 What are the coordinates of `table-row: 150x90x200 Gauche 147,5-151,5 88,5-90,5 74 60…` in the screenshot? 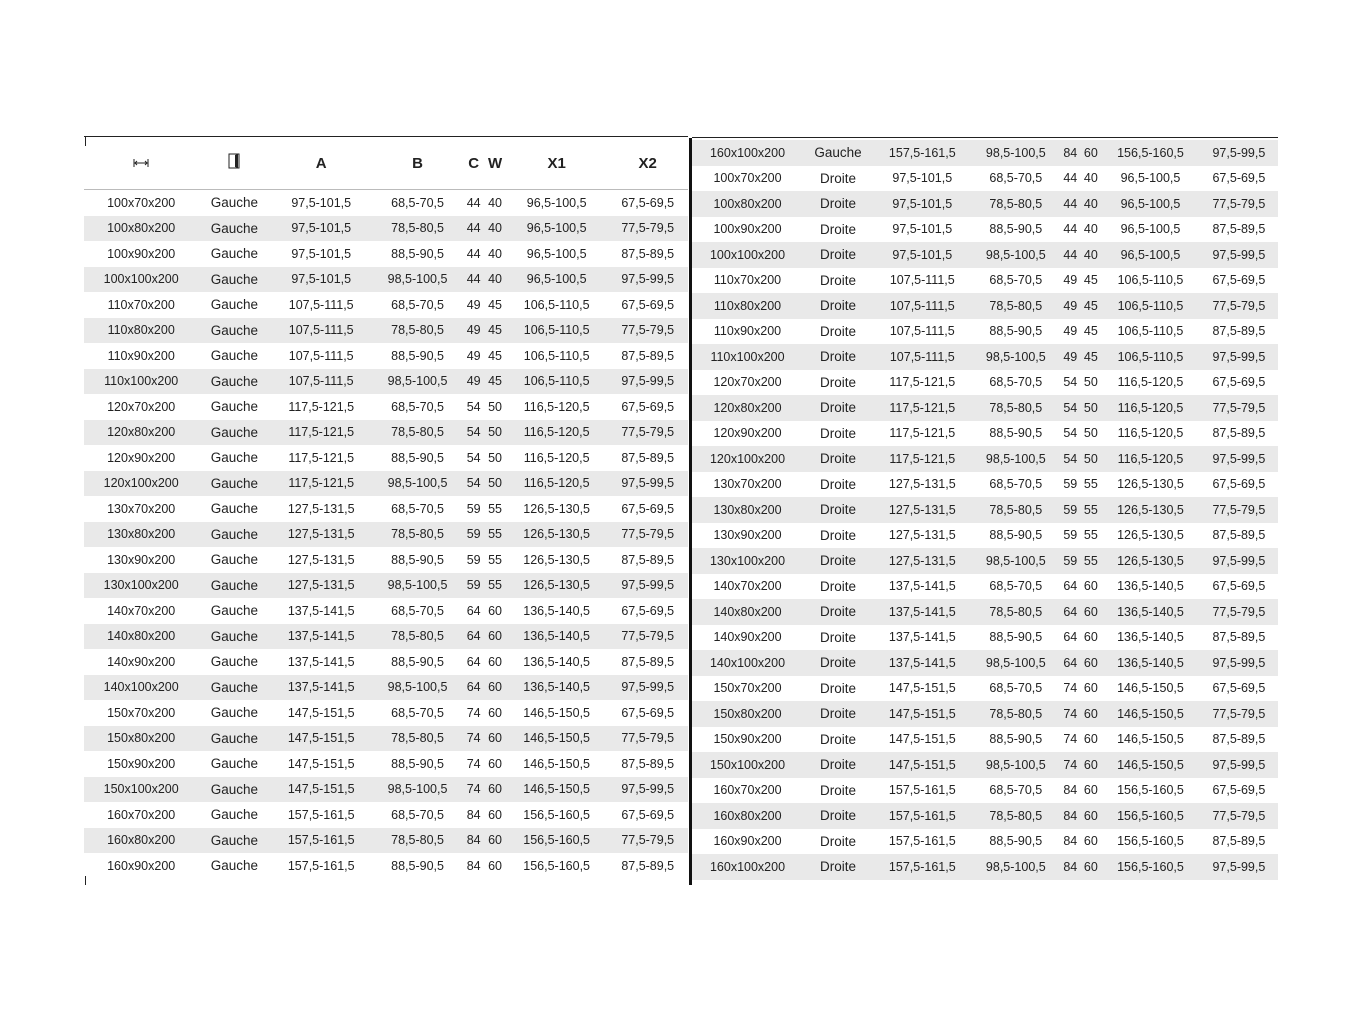 It's located at (386, 764).